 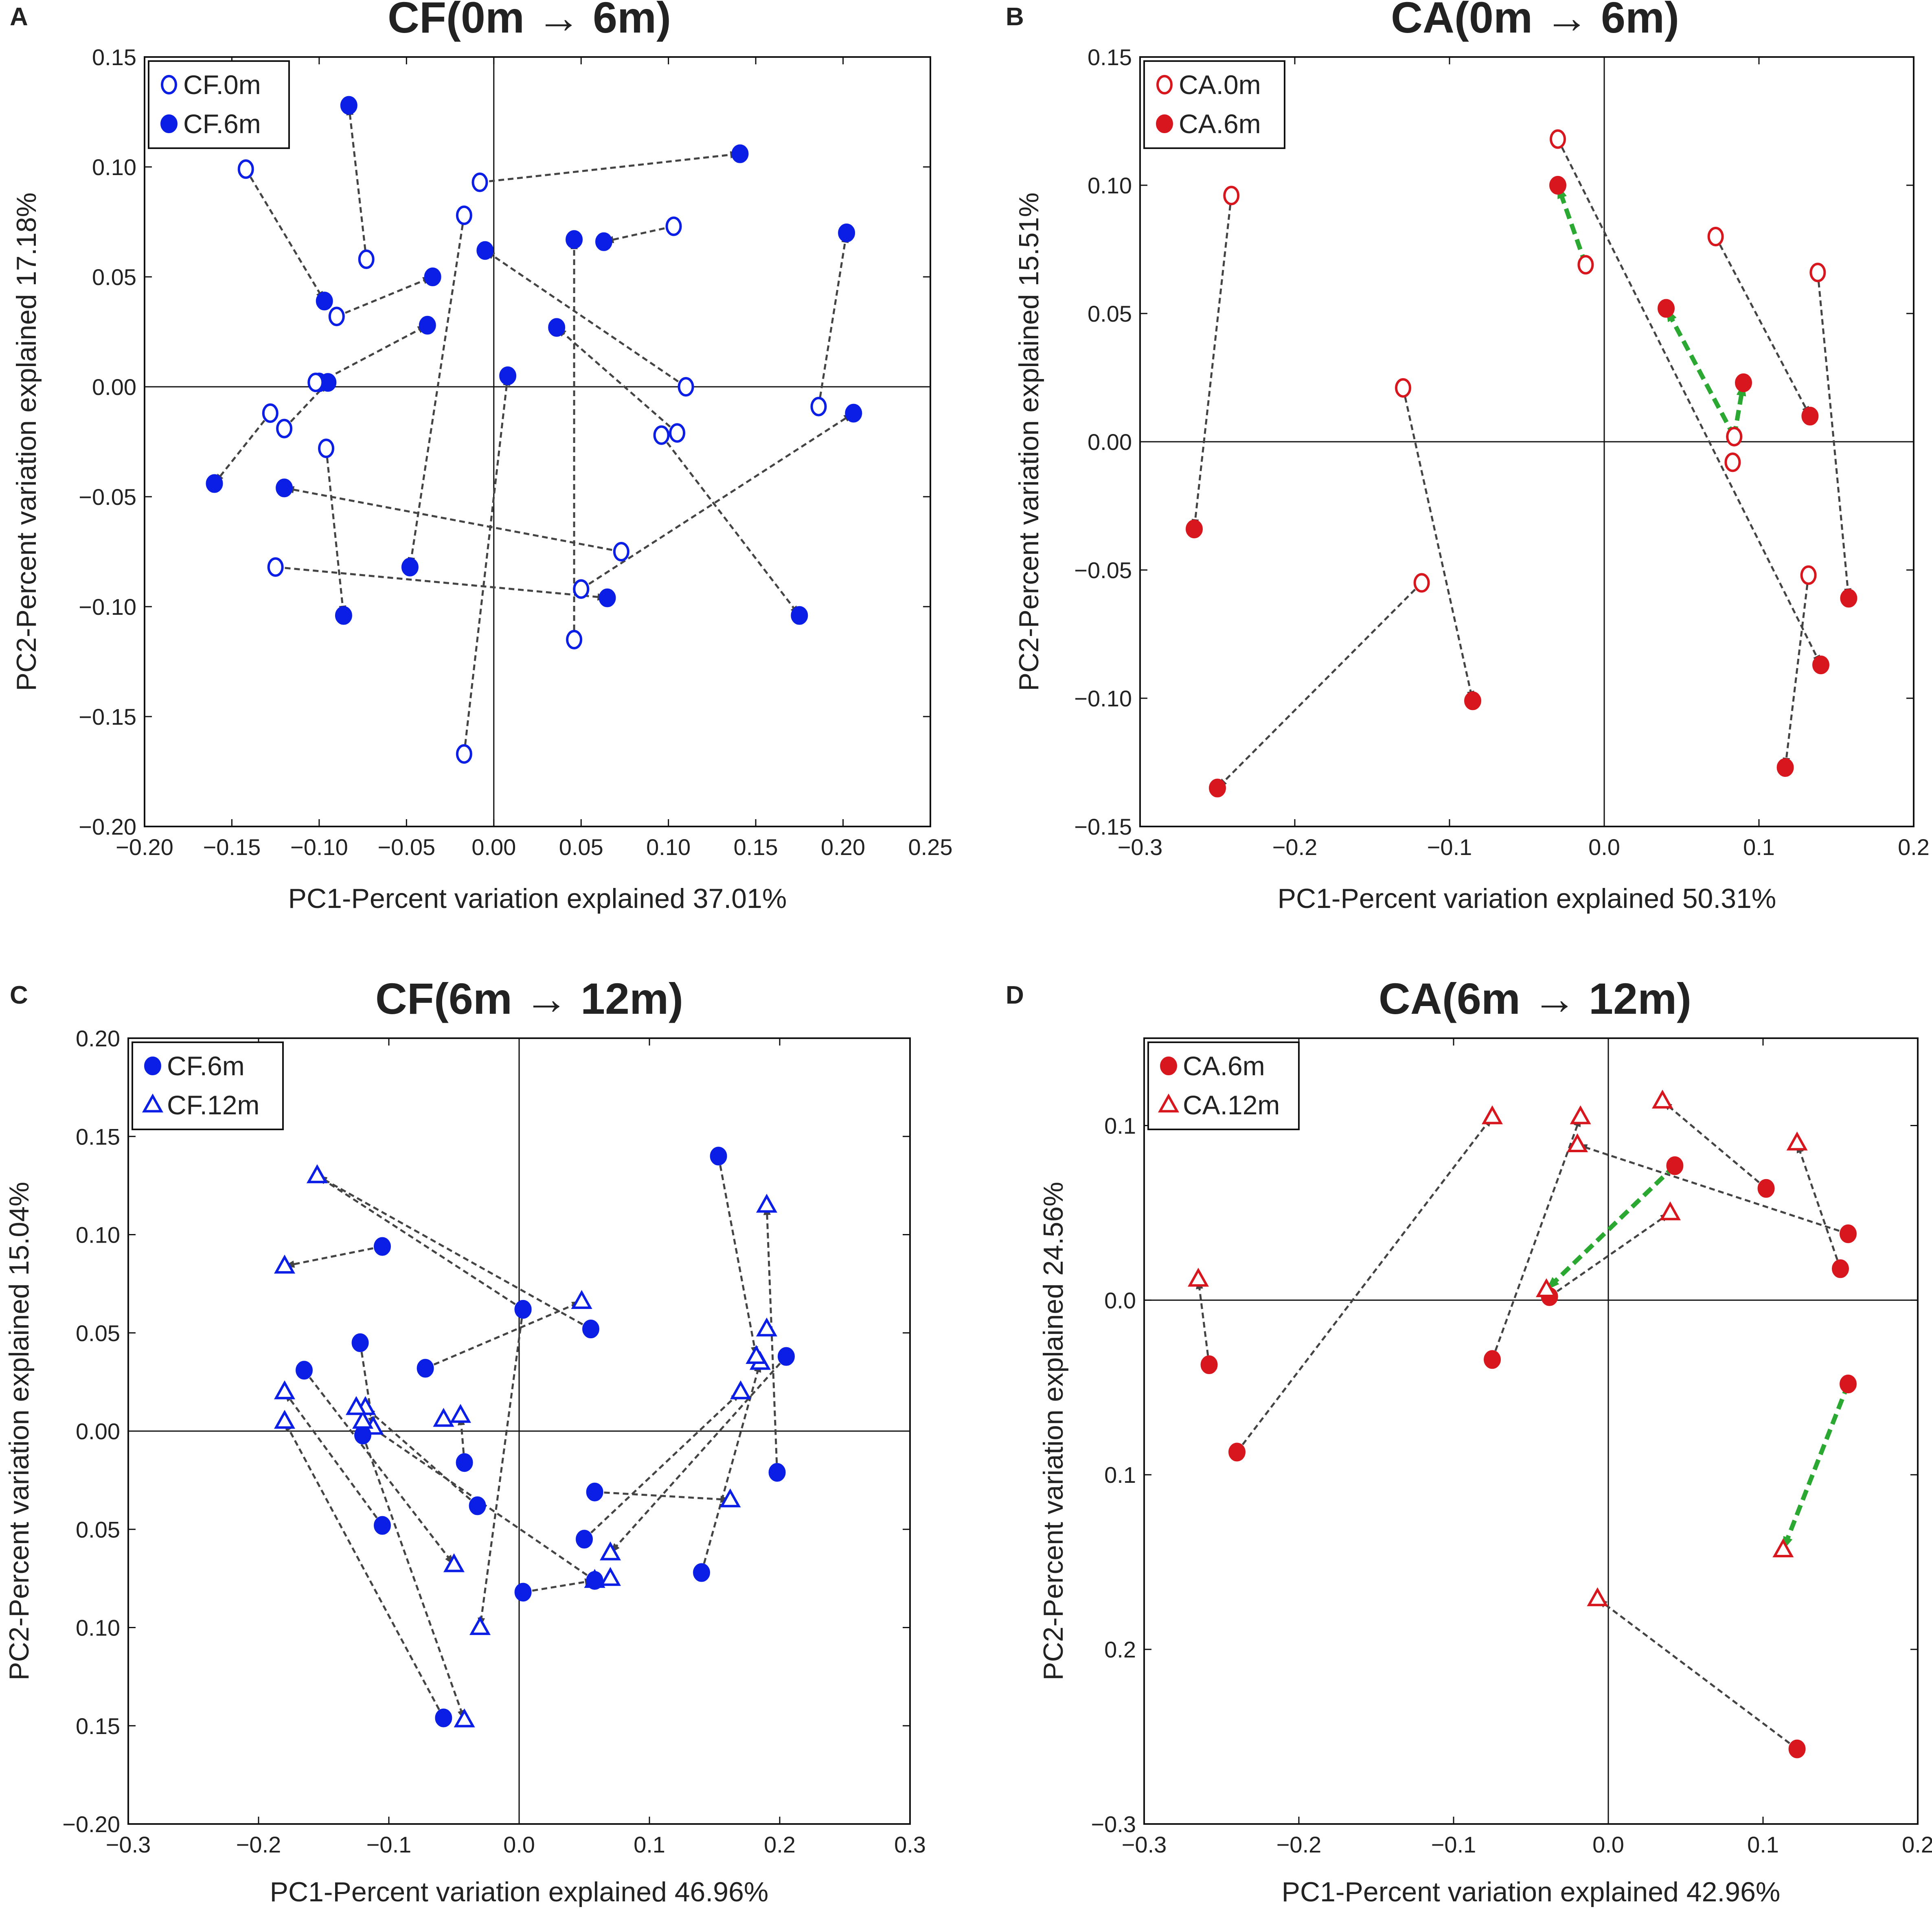 I want to click on x-tick-label: −0.3, so click(x=128, y=1844).